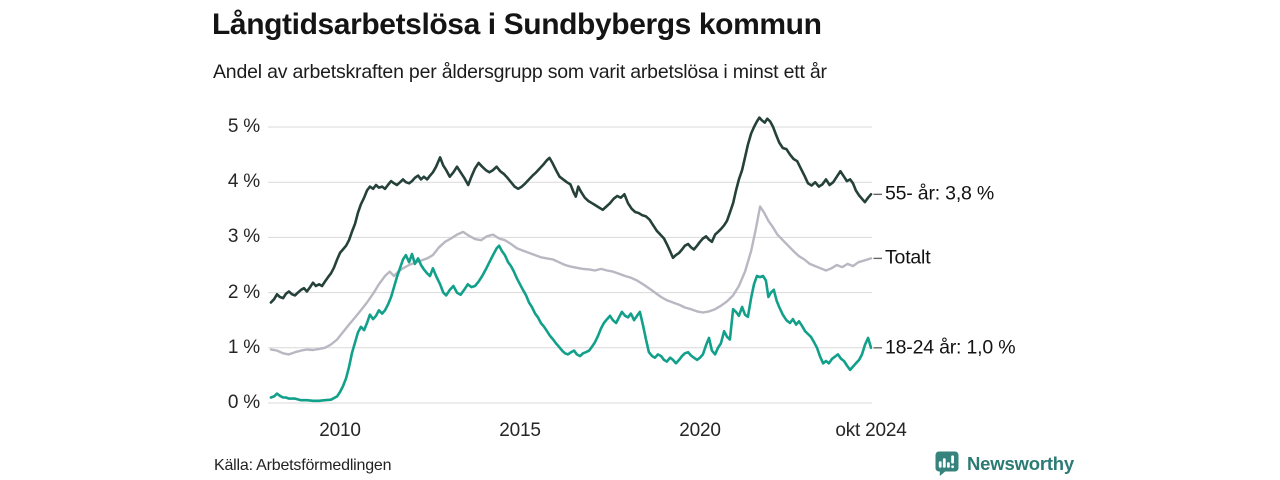 The height and width of the screenshot is (480, 1280). I want to click on y-tick-label: 2 %, so click(243, 292).